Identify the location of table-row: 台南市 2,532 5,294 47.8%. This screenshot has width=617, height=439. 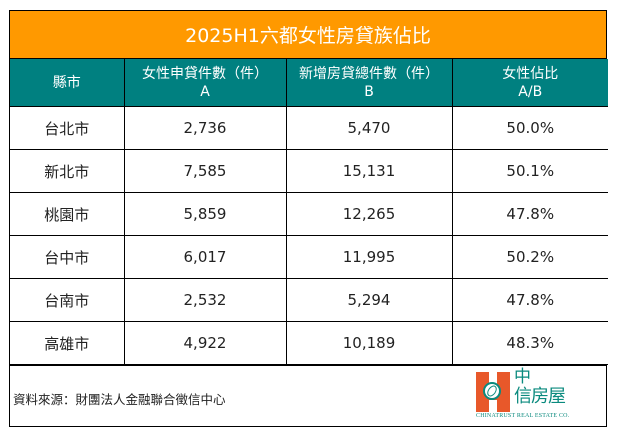
(309, 300).